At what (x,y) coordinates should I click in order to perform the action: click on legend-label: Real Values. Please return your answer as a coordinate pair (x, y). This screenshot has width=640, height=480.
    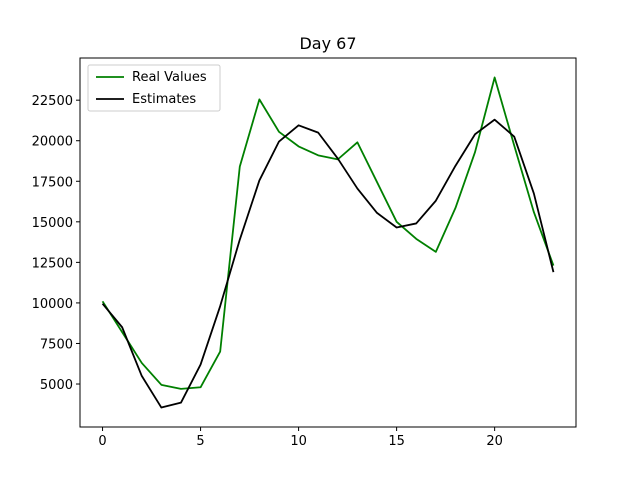
    Looking at the image, I should click on (169, 77).